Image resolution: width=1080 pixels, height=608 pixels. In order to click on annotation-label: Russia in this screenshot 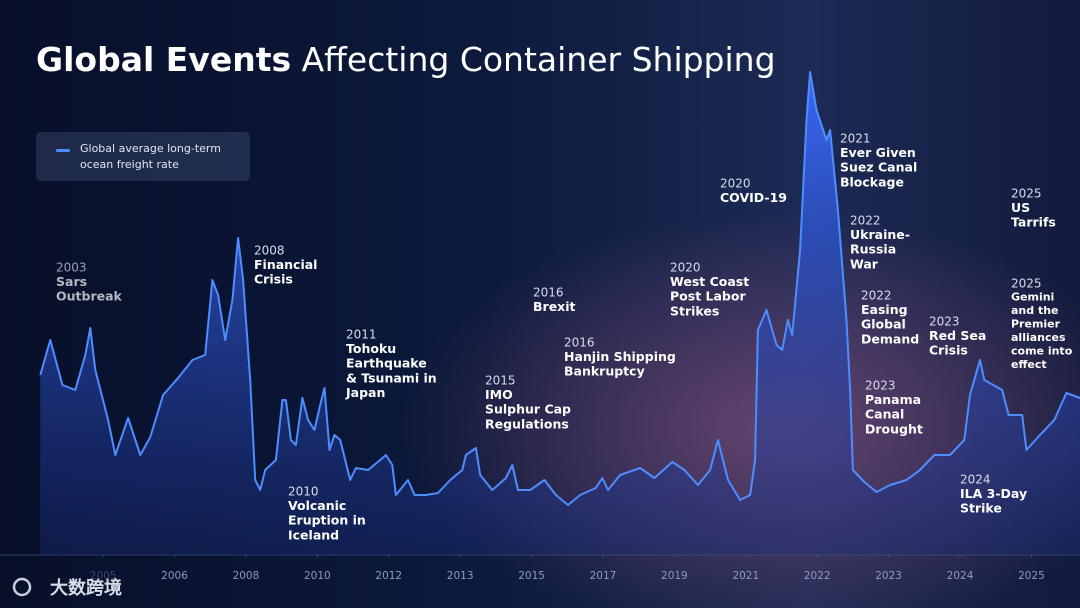, I will do `click(873, 249)`.